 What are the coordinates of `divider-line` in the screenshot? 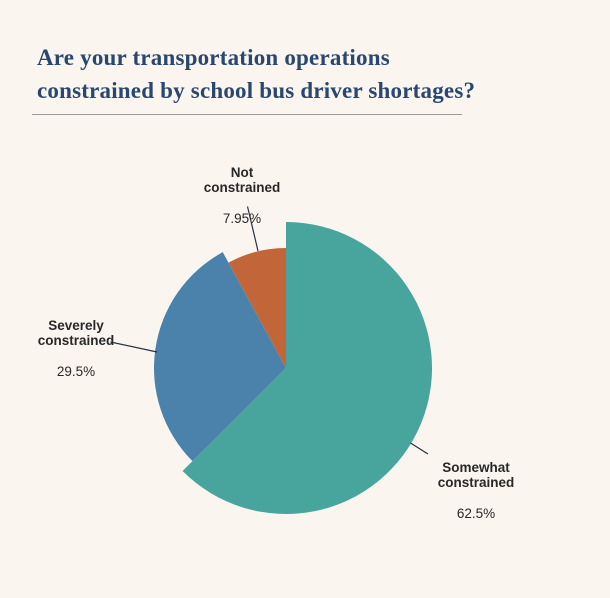 It's located at (247, 114).